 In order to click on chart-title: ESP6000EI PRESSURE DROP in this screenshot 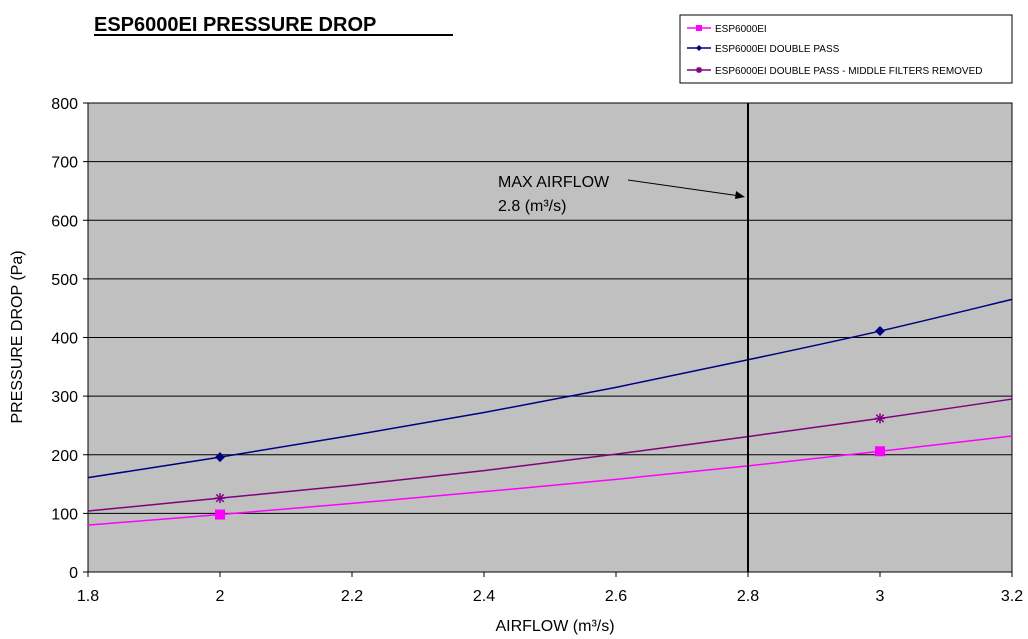, I will do `click(235, 25)`.